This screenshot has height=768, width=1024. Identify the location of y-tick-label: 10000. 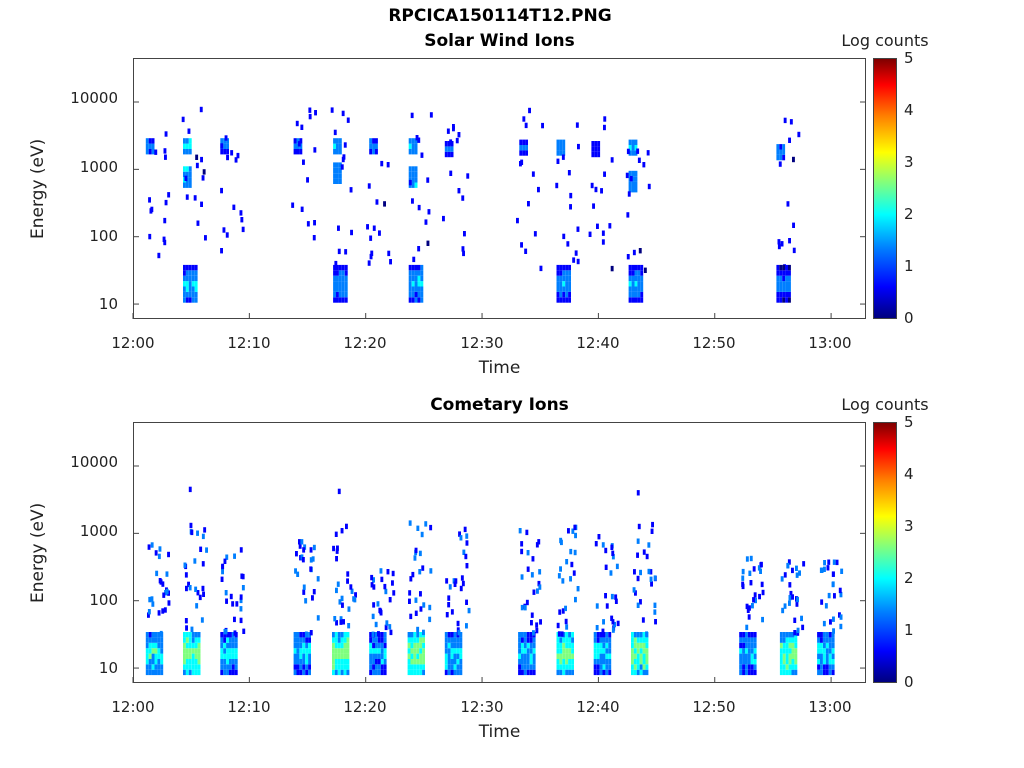
(94, 462).